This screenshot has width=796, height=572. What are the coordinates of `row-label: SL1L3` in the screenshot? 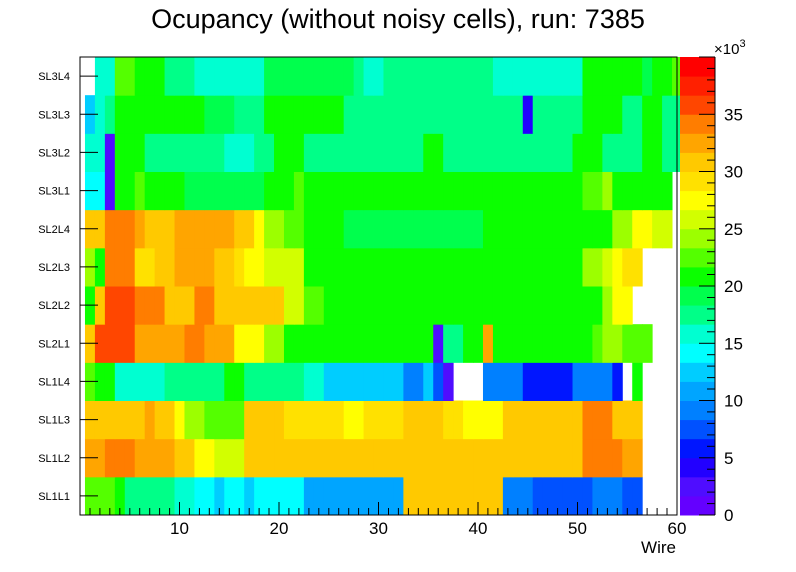 It's located at (54, 421).